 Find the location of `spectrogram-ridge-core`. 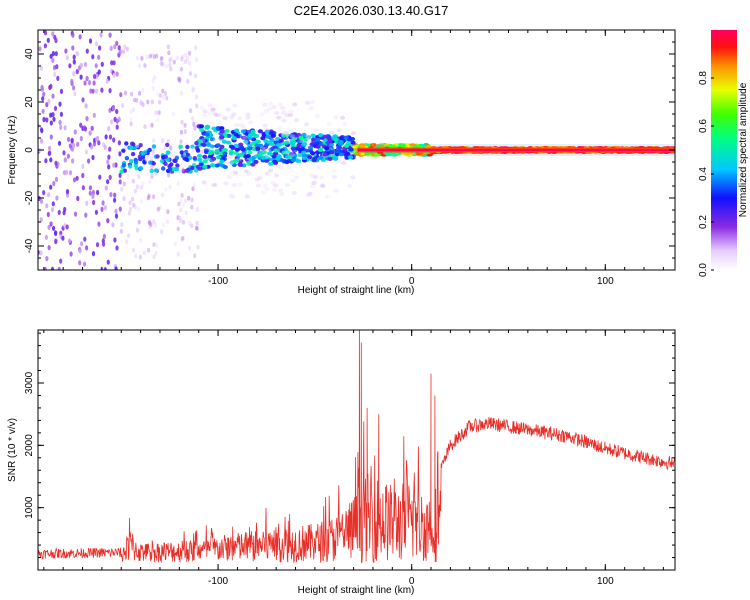

spectrogram-ridge-core is located at coordinates (516, 150).